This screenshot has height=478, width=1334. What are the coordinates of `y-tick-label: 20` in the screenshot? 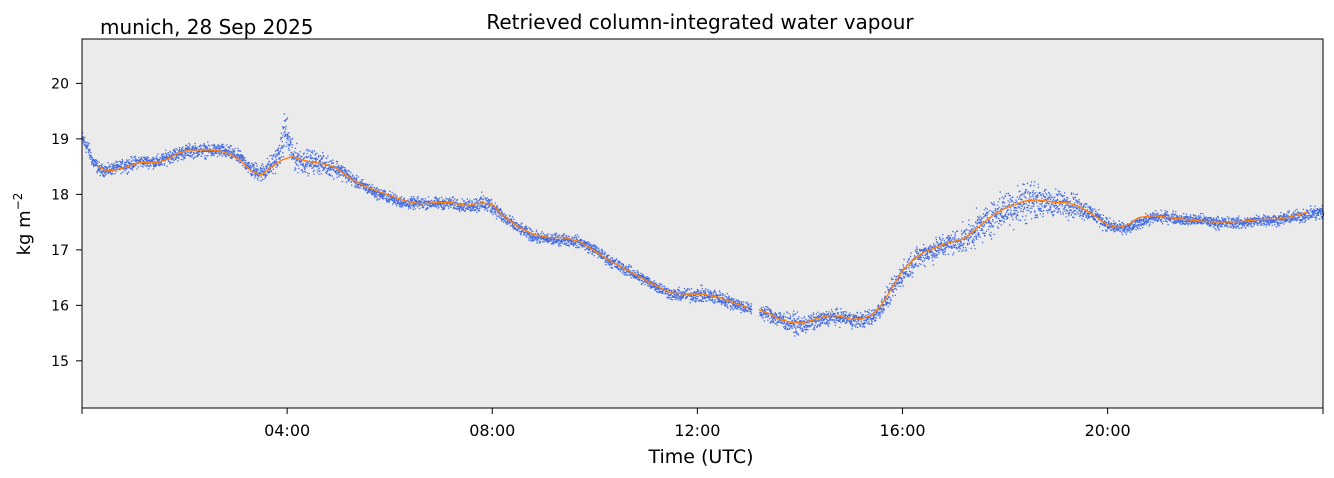 It's located at (60, 84).